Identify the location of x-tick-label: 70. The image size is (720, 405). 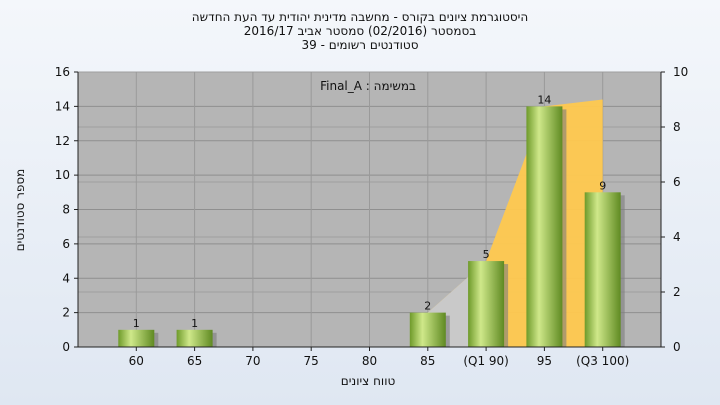
(252, 361).